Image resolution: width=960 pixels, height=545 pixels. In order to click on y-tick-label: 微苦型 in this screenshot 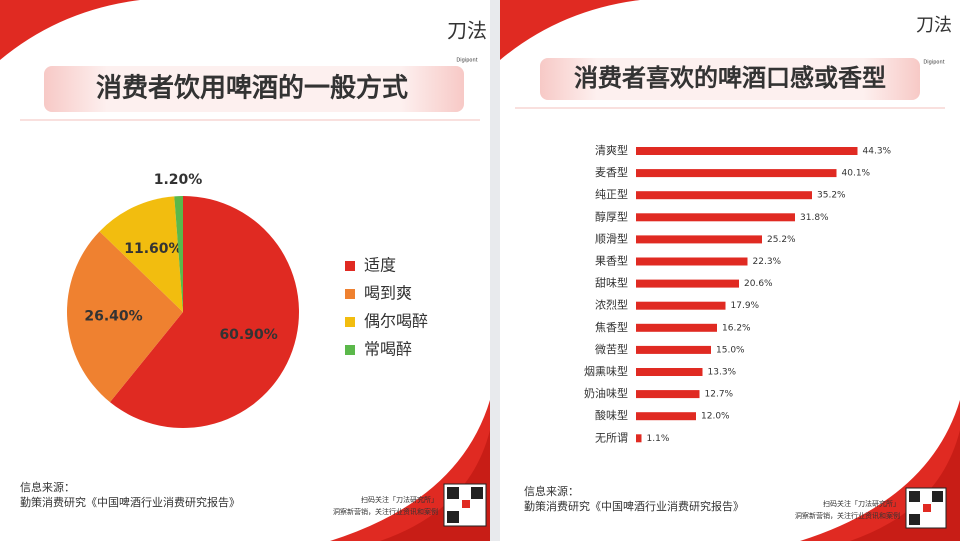, I will do `click(611, 349)`.